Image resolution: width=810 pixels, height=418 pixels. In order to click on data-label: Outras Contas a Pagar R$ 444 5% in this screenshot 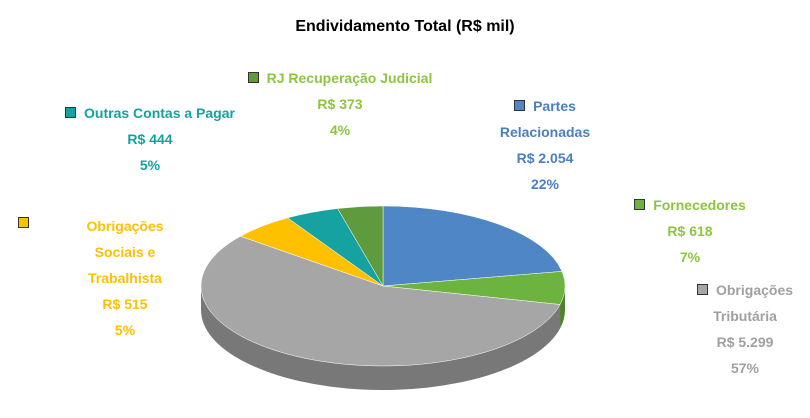, I will do `click(150, 139)`.